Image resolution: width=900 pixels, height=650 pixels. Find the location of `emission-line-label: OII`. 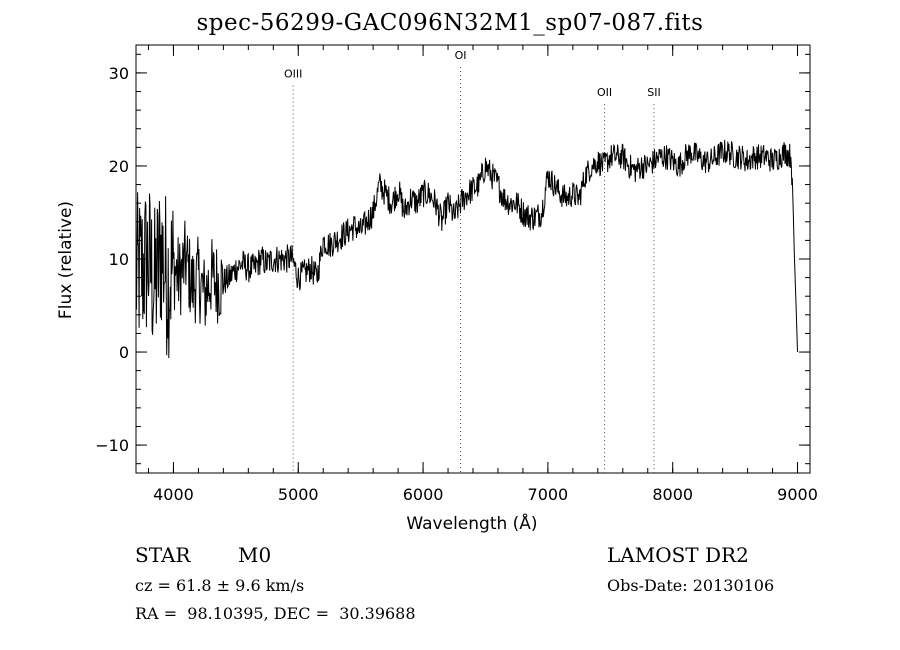

emission-line-label: OII is located at coordinates (604, 92).